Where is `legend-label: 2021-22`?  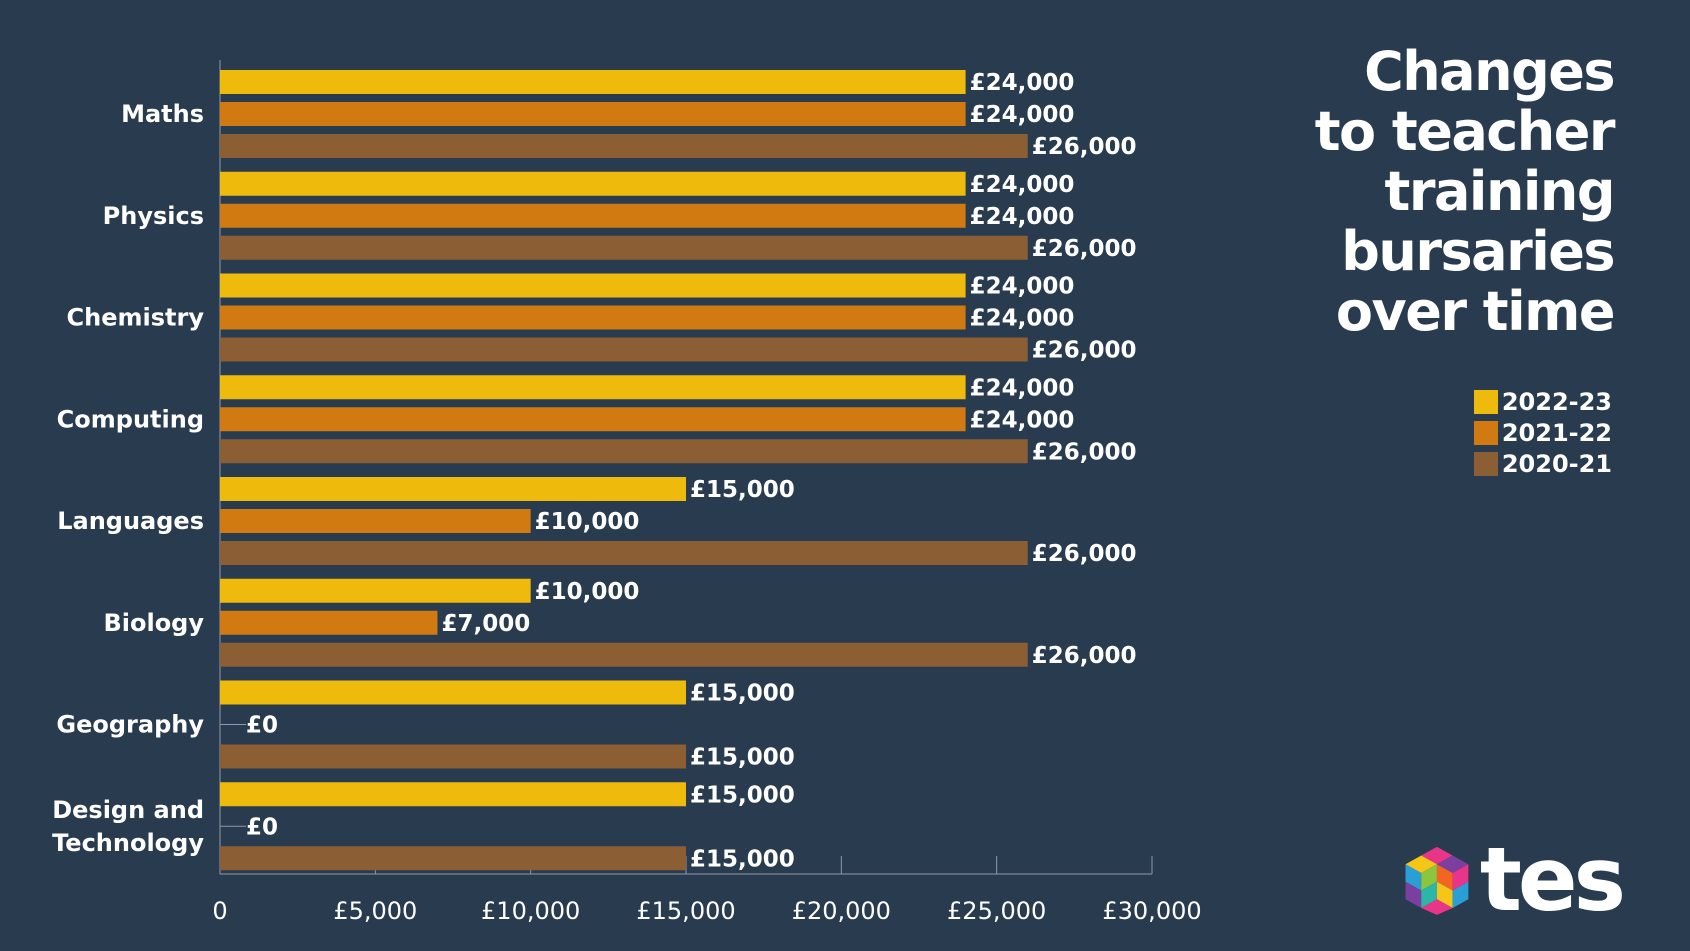
legend-label: 2021-22 is located at coordinates (1556, 432).